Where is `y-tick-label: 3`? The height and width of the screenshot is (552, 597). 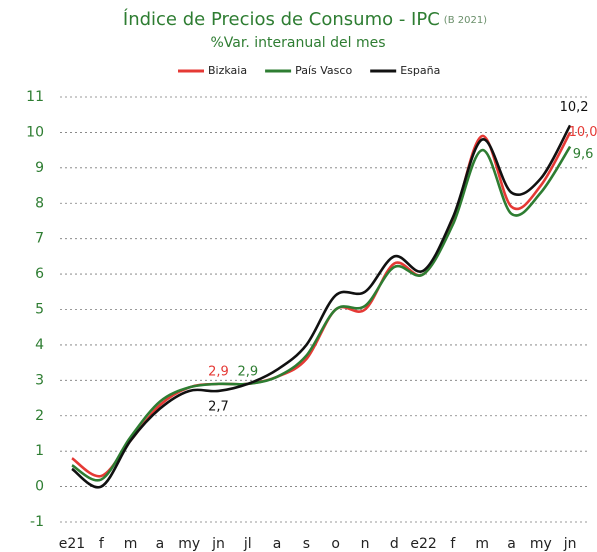
y-tick-label: 3 is located at coordinates (39, 380).